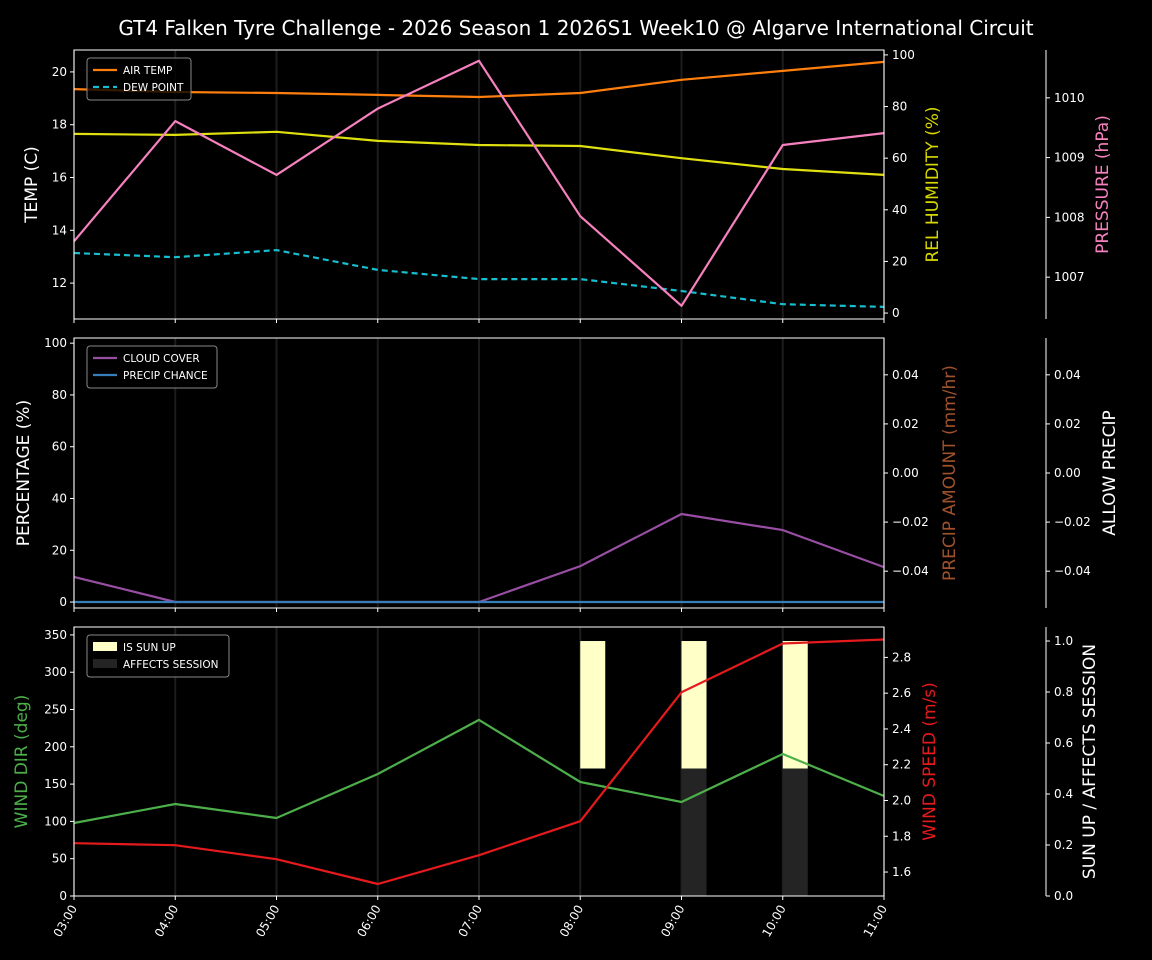  Describe the element at coordinates (166, 921) in the screenshot. I see `x-tick-label: 04:00` at that location.